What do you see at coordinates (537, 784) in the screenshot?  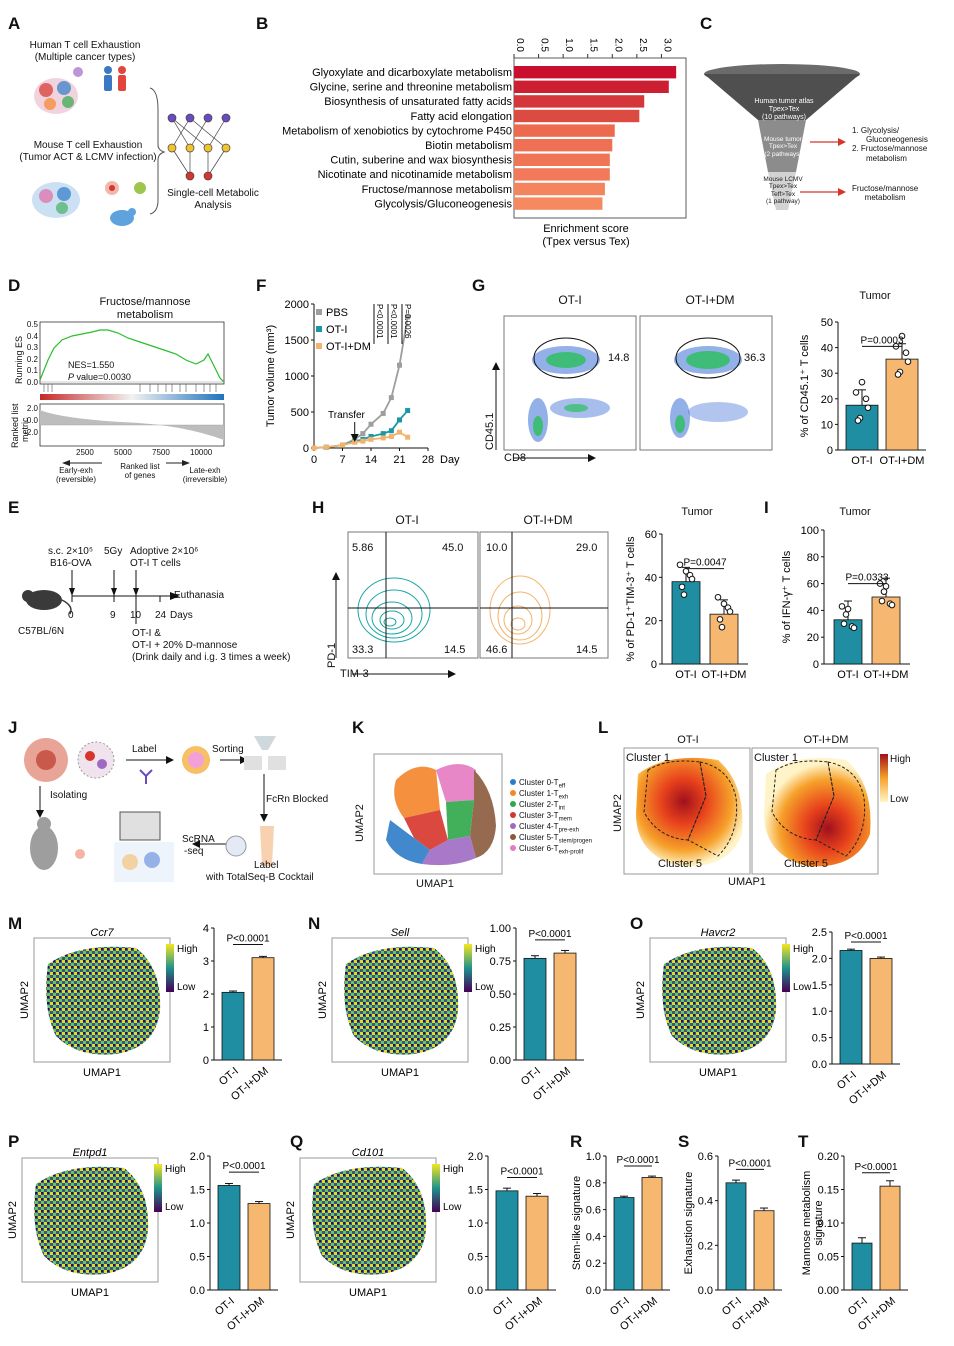 I see `k-legend-item: Cluster 0-Teff` at bounding box center [537, 784].